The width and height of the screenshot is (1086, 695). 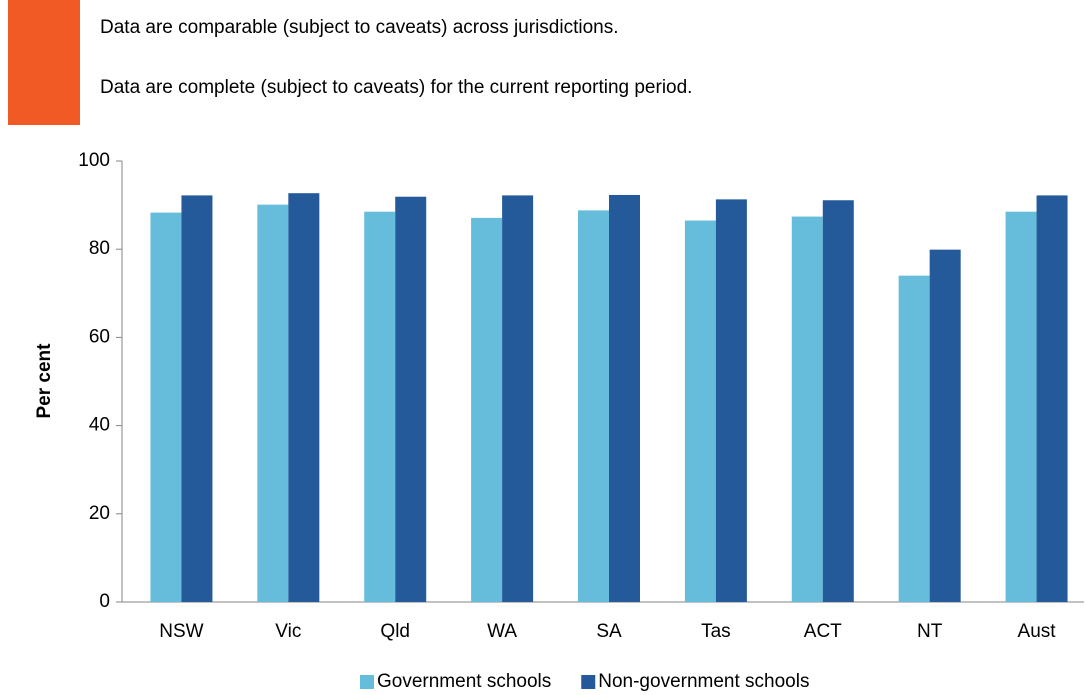 What do you see at coordinates (823, 631) in the screenshot?
I see `x-tick-label: ACT` at bounding box center [823, 631].